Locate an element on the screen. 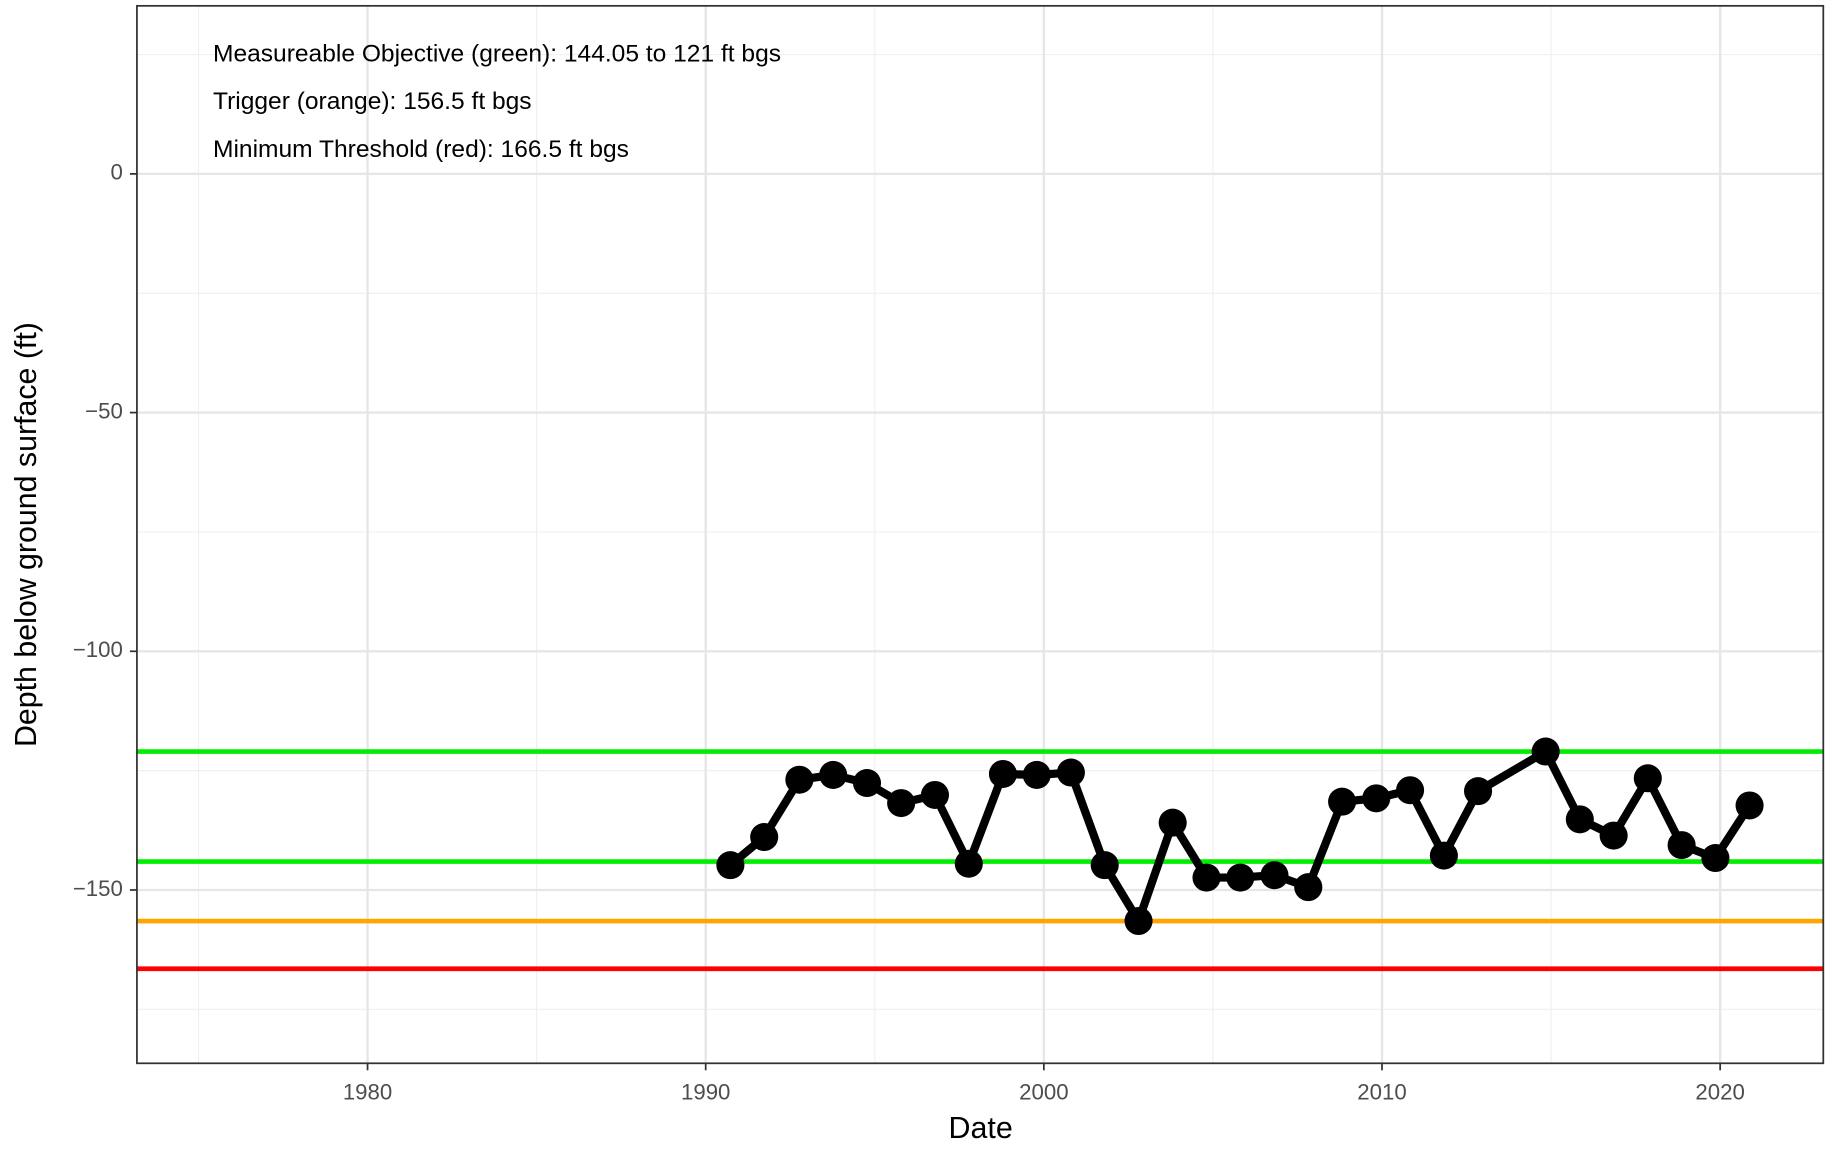 This screenshot has height=1152, width=1835. y-axis-title: Depth below ground surface (ft) is located at coordinates (26, 534).